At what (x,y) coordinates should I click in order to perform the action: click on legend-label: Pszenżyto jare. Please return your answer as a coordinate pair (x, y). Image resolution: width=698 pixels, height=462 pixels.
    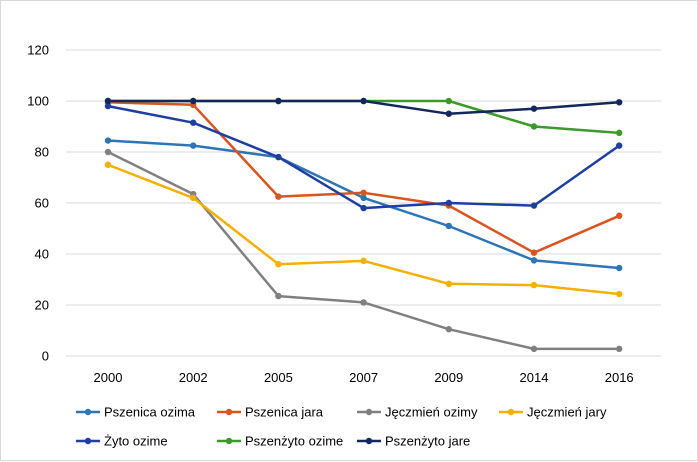
    Looking at the image, I should click on (427, 441).